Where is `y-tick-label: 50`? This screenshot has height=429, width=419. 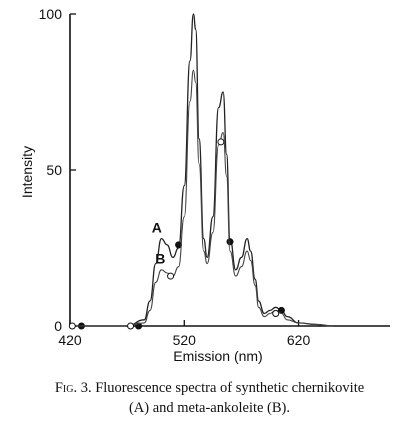
y-tick-label: 50 is located at coordinates (54, 170).